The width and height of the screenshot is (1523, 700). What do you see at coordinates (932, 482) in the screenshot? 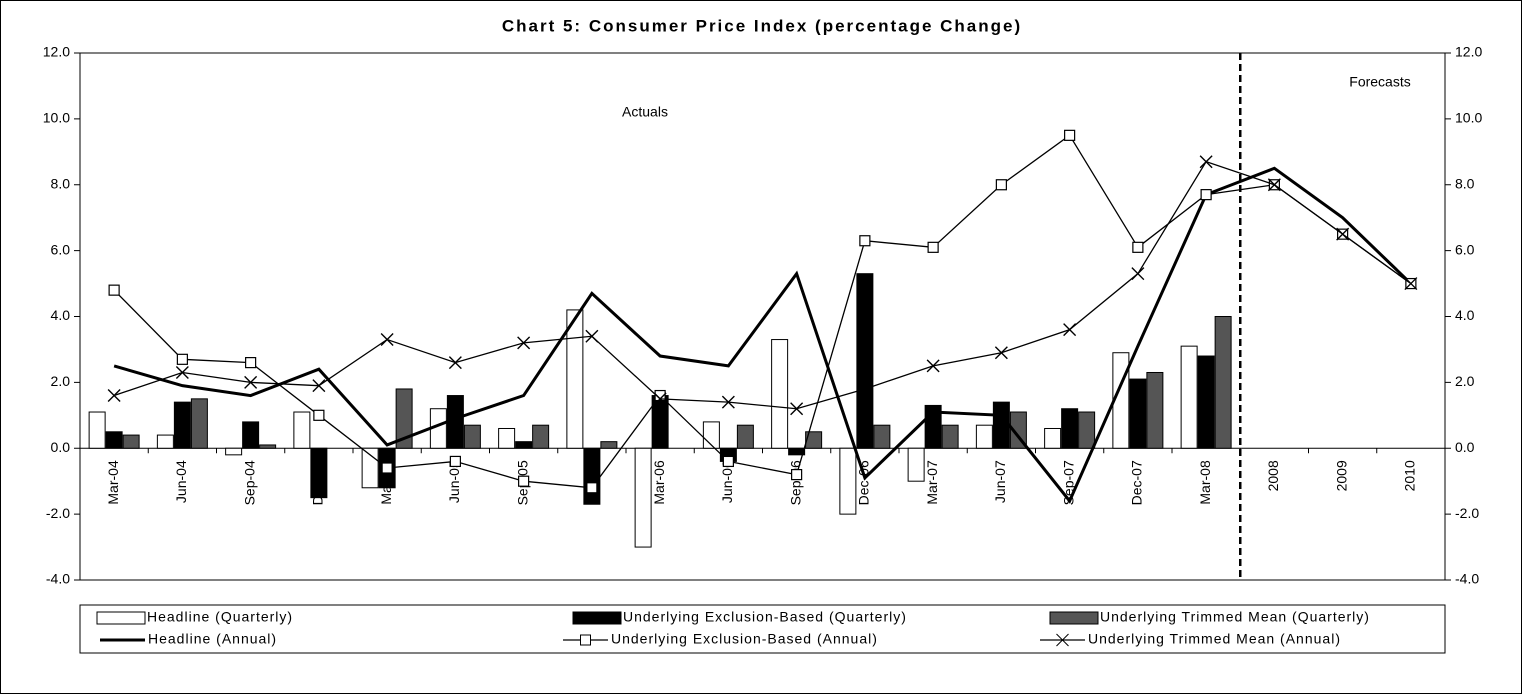
I see `x-tick-label: Mar-07` at bounding box center [932, 482].